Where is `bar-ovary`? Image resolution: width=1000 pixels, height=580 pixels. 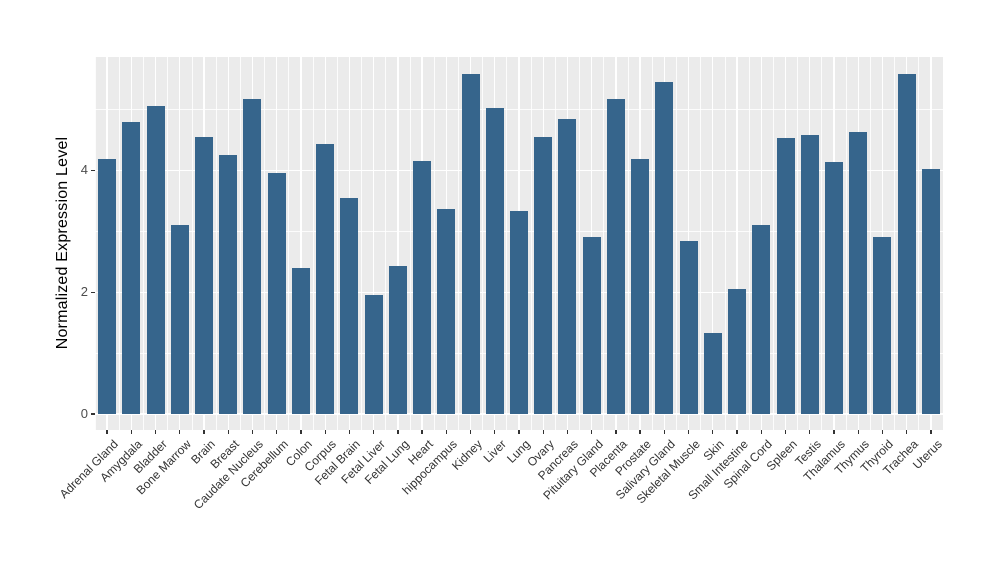 bar-ovary is located at coordinates (543, 275).